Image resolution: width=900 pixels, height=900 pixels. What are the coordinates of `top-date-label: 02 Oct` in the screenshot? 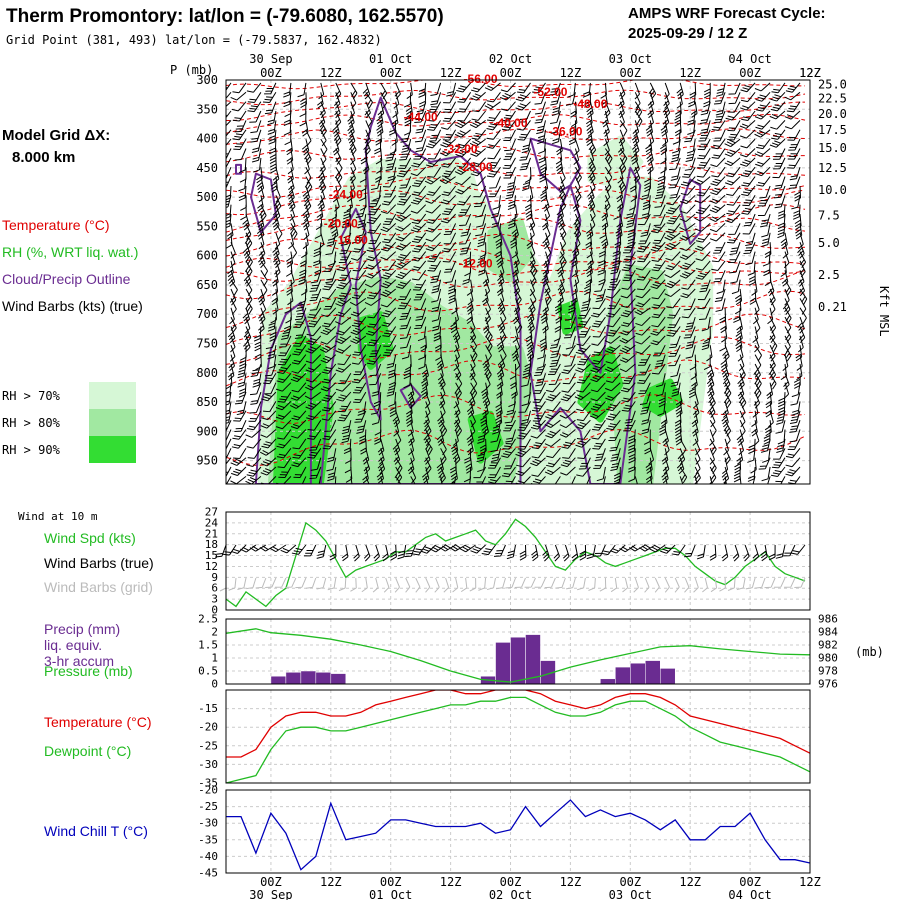 It's located at (510, 59).